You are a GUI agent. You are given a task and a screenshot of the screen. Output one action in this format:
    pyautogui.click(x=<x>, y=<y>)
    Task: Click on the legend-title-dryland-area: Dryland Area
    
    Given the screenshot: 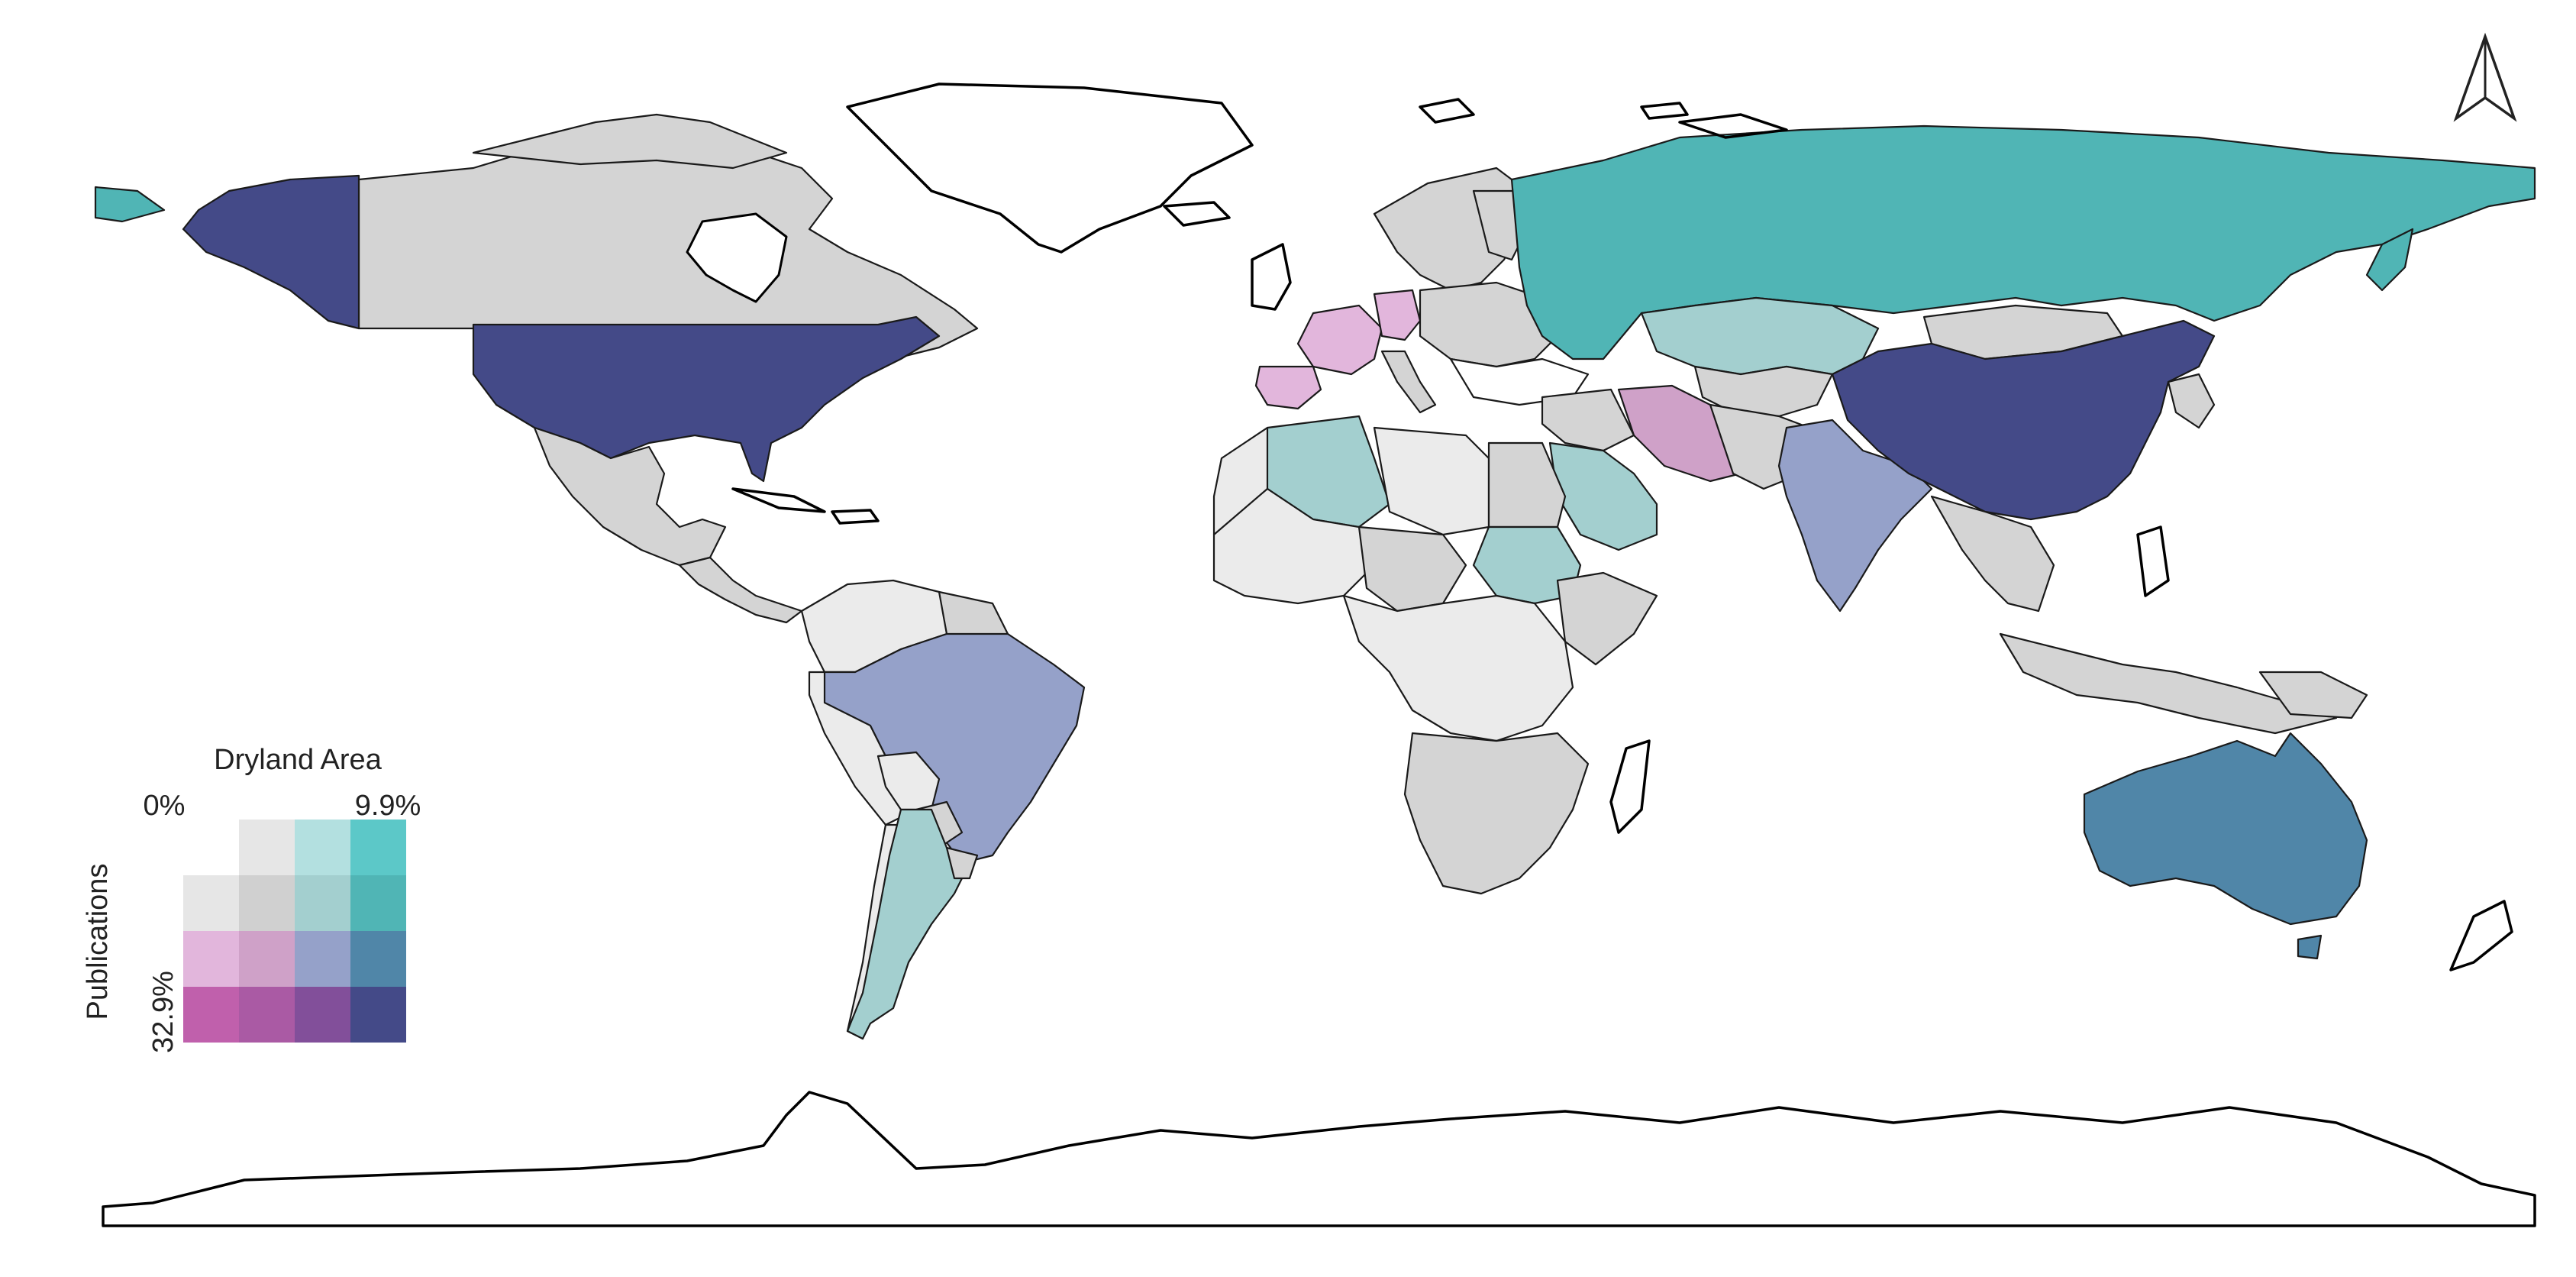 What is the action you would take?
    pyautogui.click(x=298, y=760)
    